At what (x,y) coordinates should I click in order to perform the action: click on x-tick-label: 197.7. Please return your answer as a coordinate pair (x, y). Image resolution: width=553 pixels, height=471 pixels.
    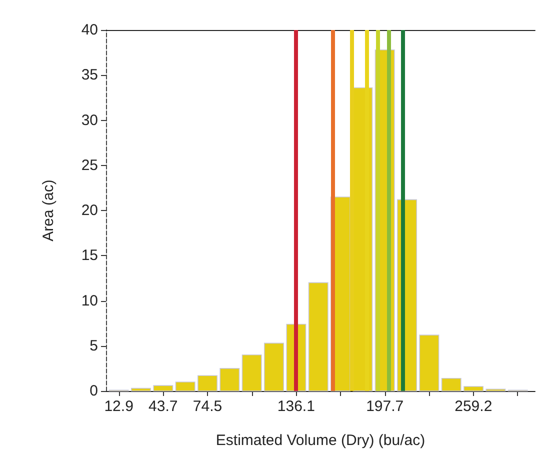
    Looking at the image, I should click on (385, 406).